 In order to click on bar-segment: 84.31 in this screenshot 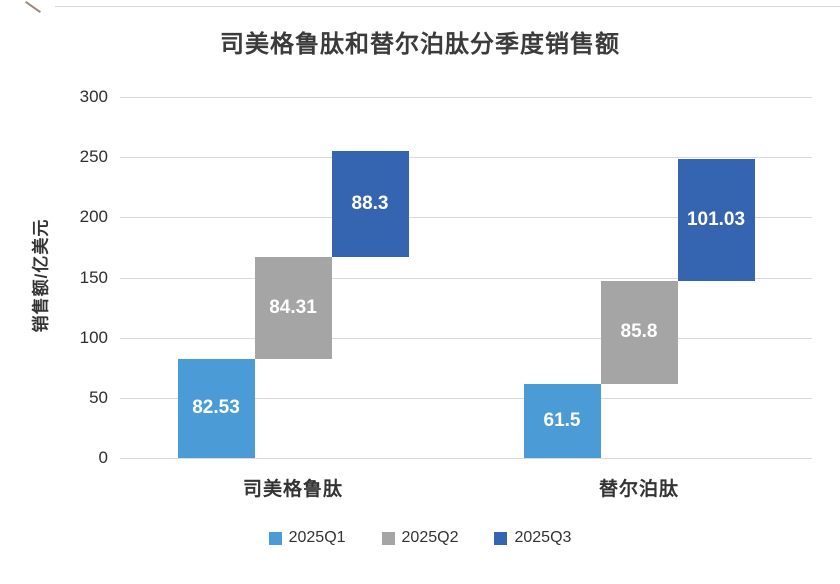, I will do `click(293, 308)`.